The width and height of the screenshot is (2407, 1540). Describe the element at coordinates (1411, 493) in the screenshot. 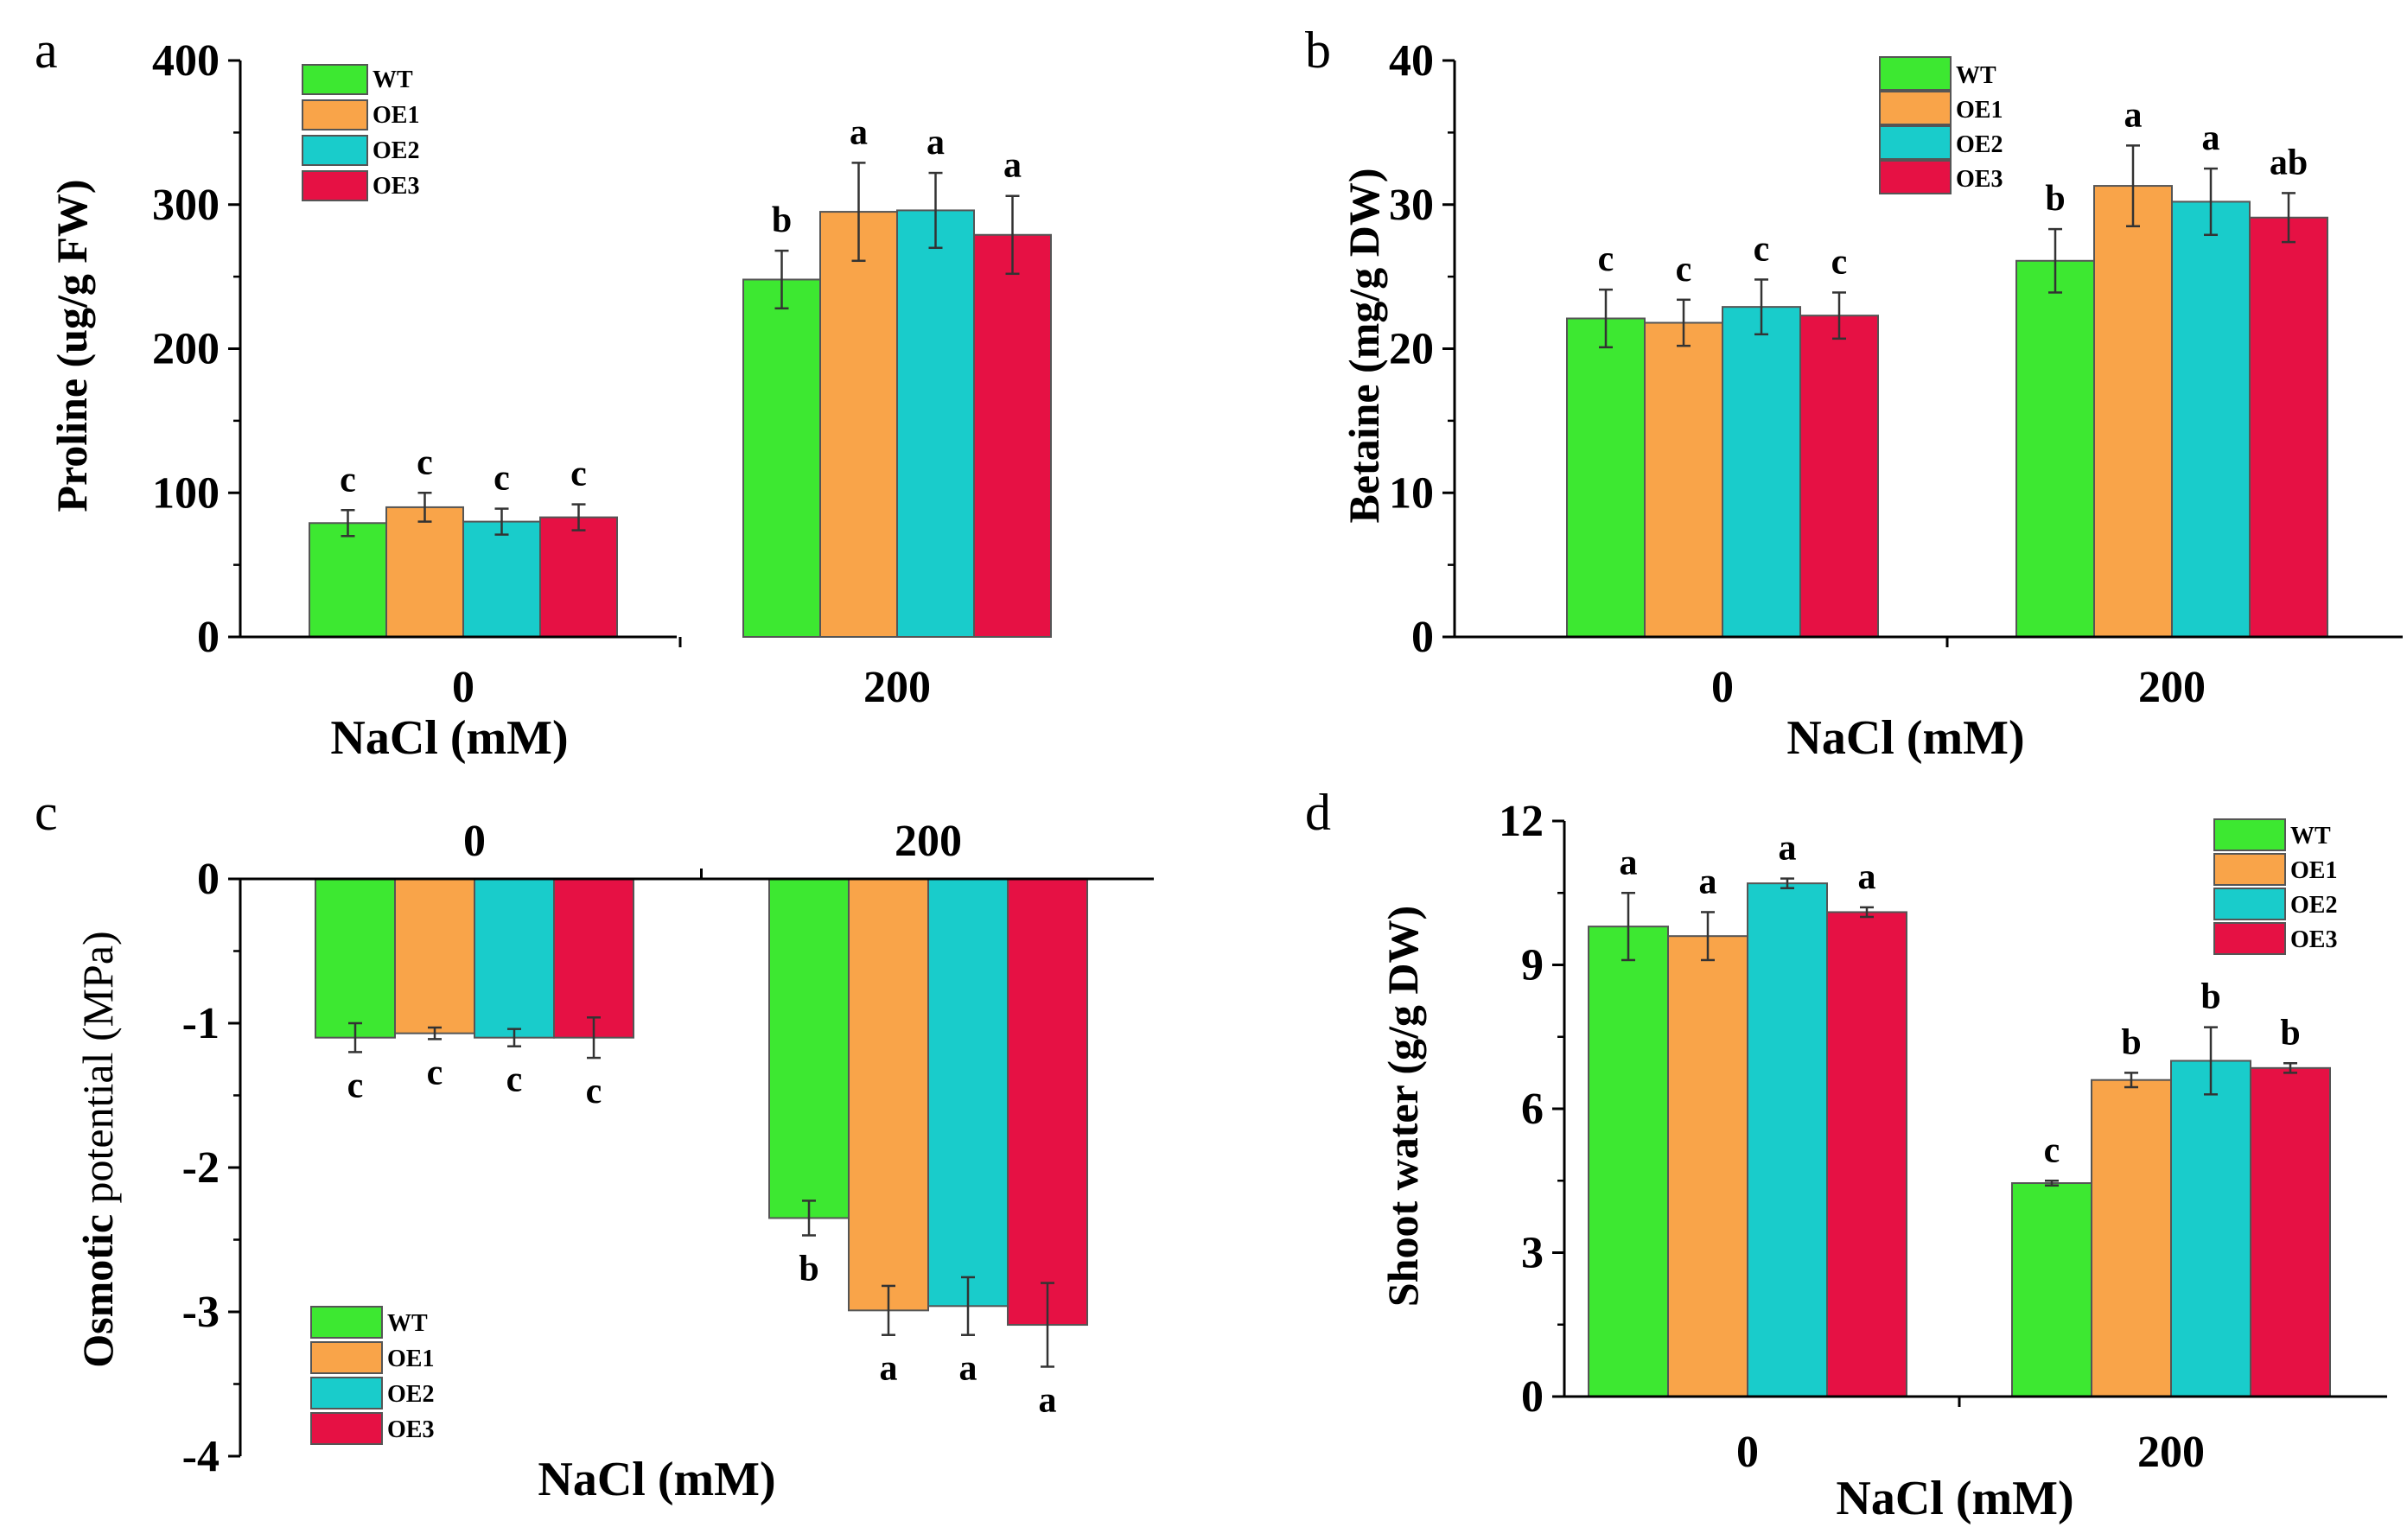

I see `y-tick-label: 10` at that location.